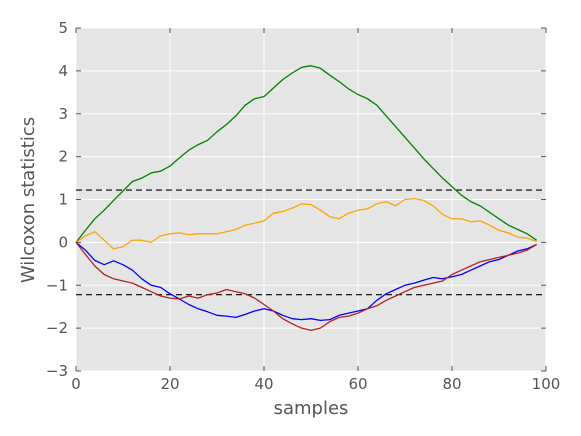  What do you see at coordinates (76, 384) in the screenshot?
I see `x-tick-label: 0` at bounding box center [76, 384].